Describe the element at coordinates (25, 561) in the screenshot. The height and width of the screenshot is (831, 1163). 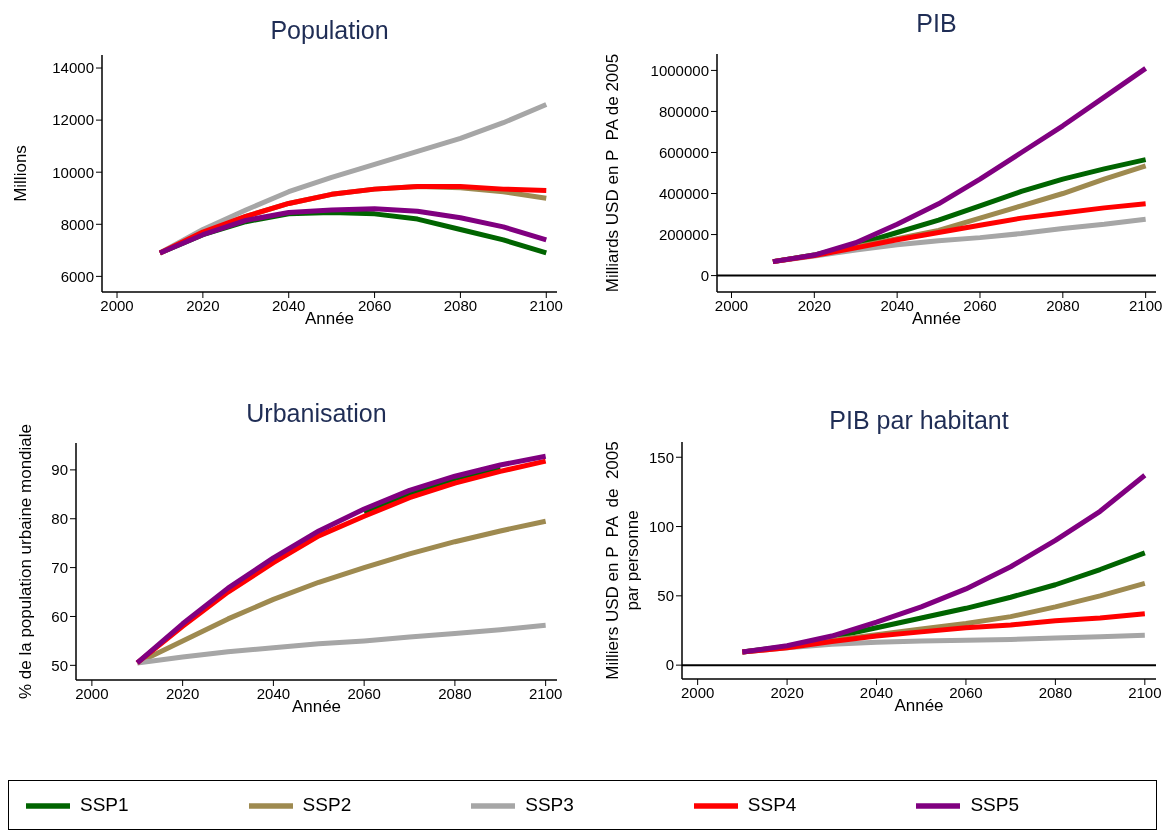
I see `y-axis-title: % de la population urbaine mondiale` at that location.